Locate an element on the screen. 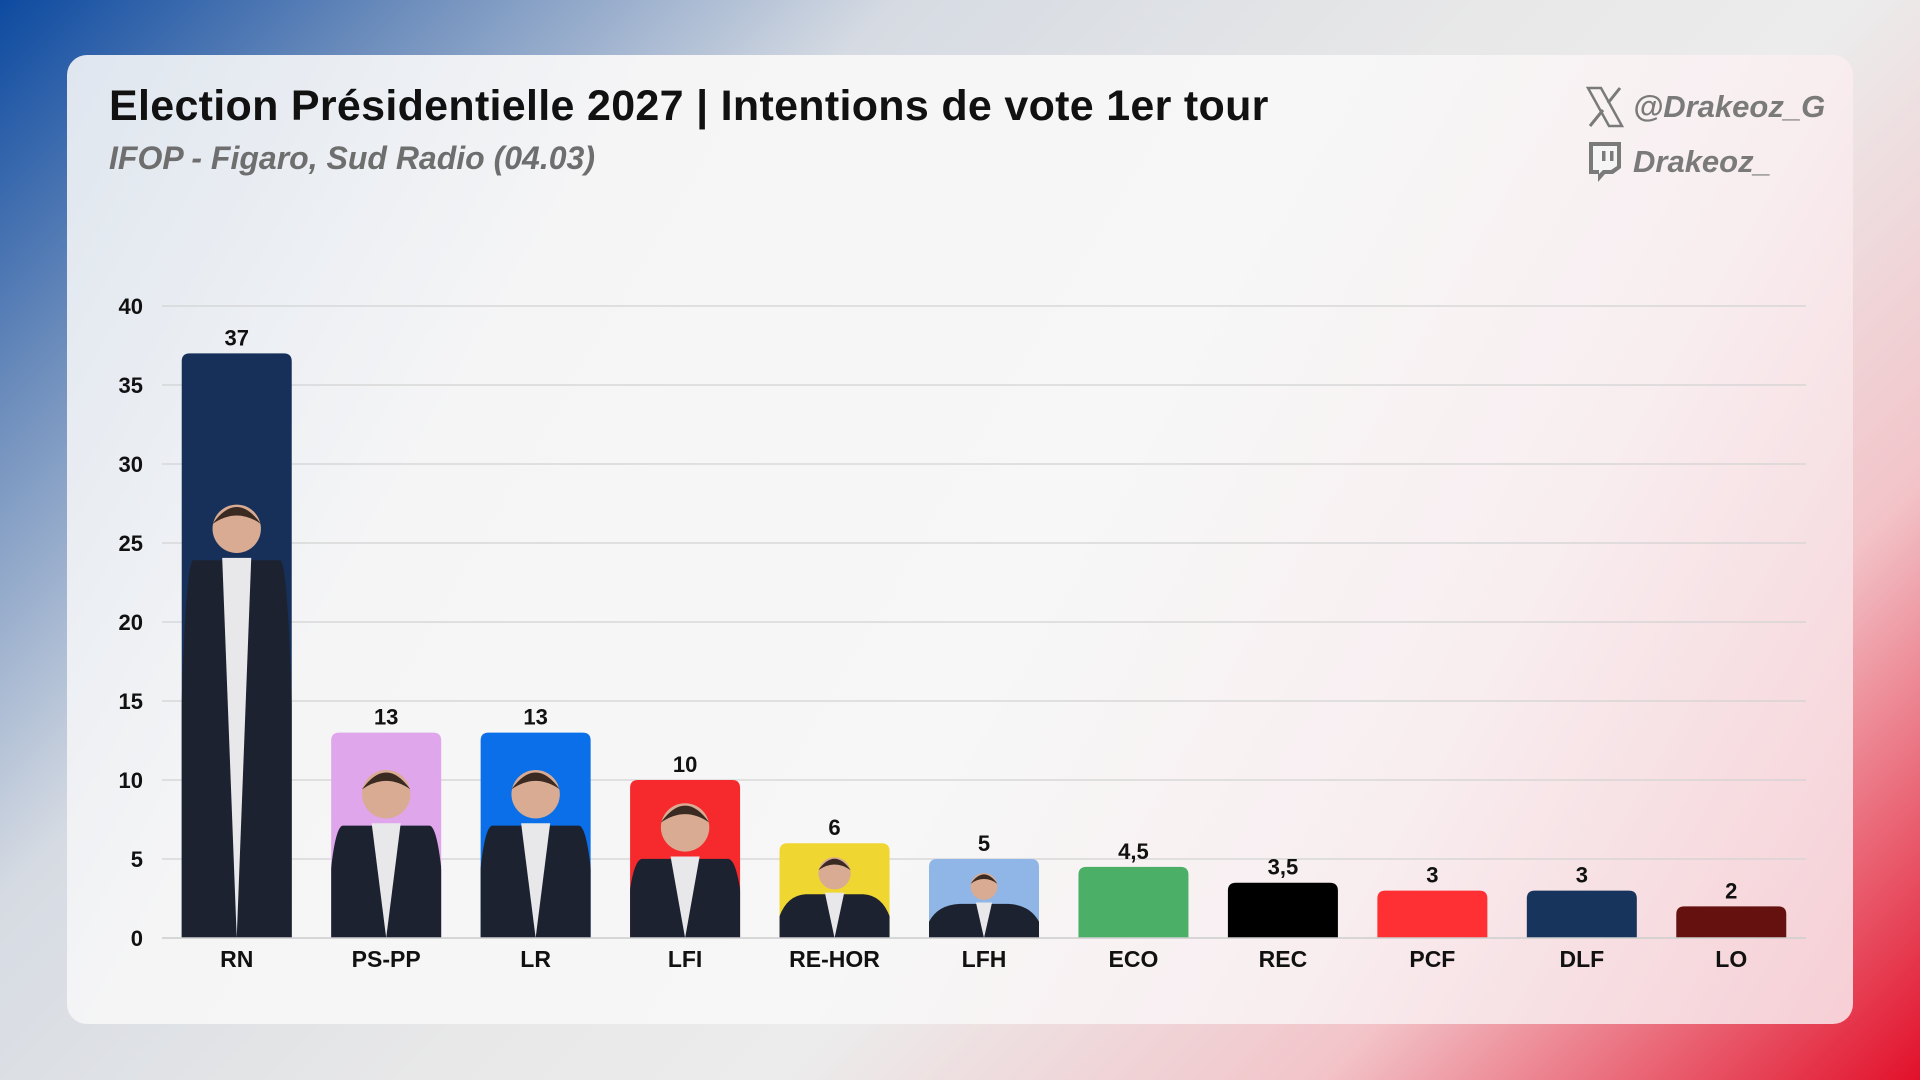 The image size is (1920, 1080). bar-lo is located at coordinates (1731, 922).